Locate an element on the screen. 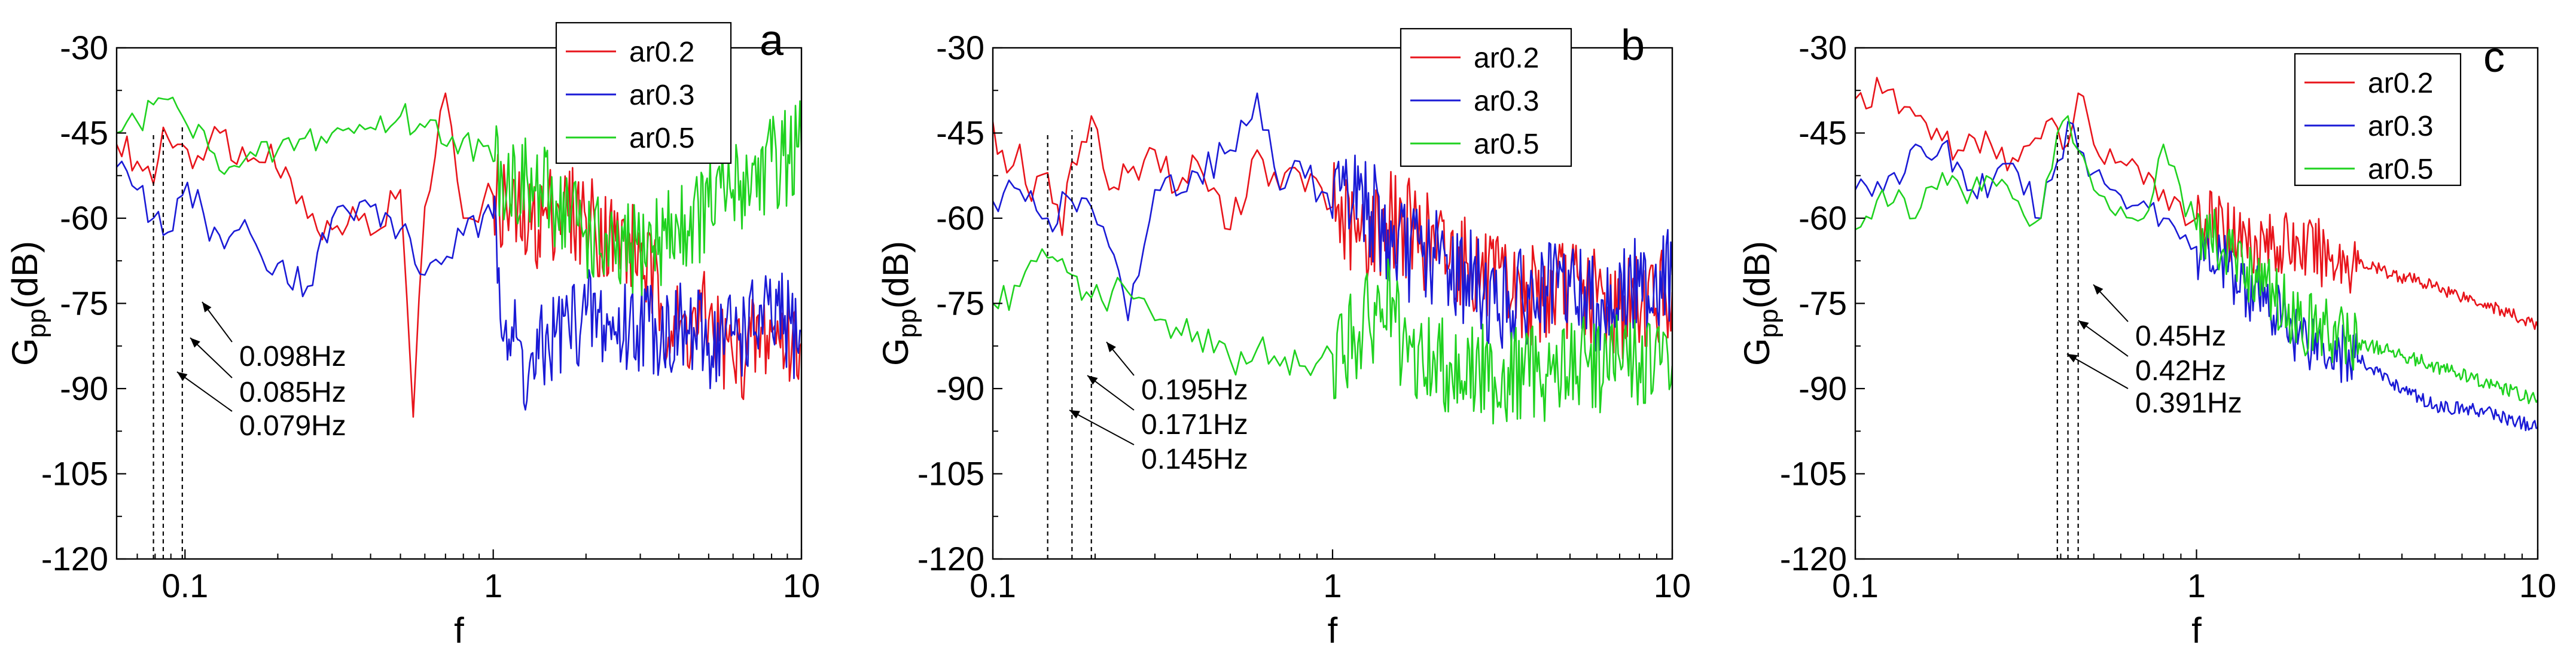 This screenshot has width=2576, height=660. annotation-label: 0.098Hz is located at coordinates (292, 356).